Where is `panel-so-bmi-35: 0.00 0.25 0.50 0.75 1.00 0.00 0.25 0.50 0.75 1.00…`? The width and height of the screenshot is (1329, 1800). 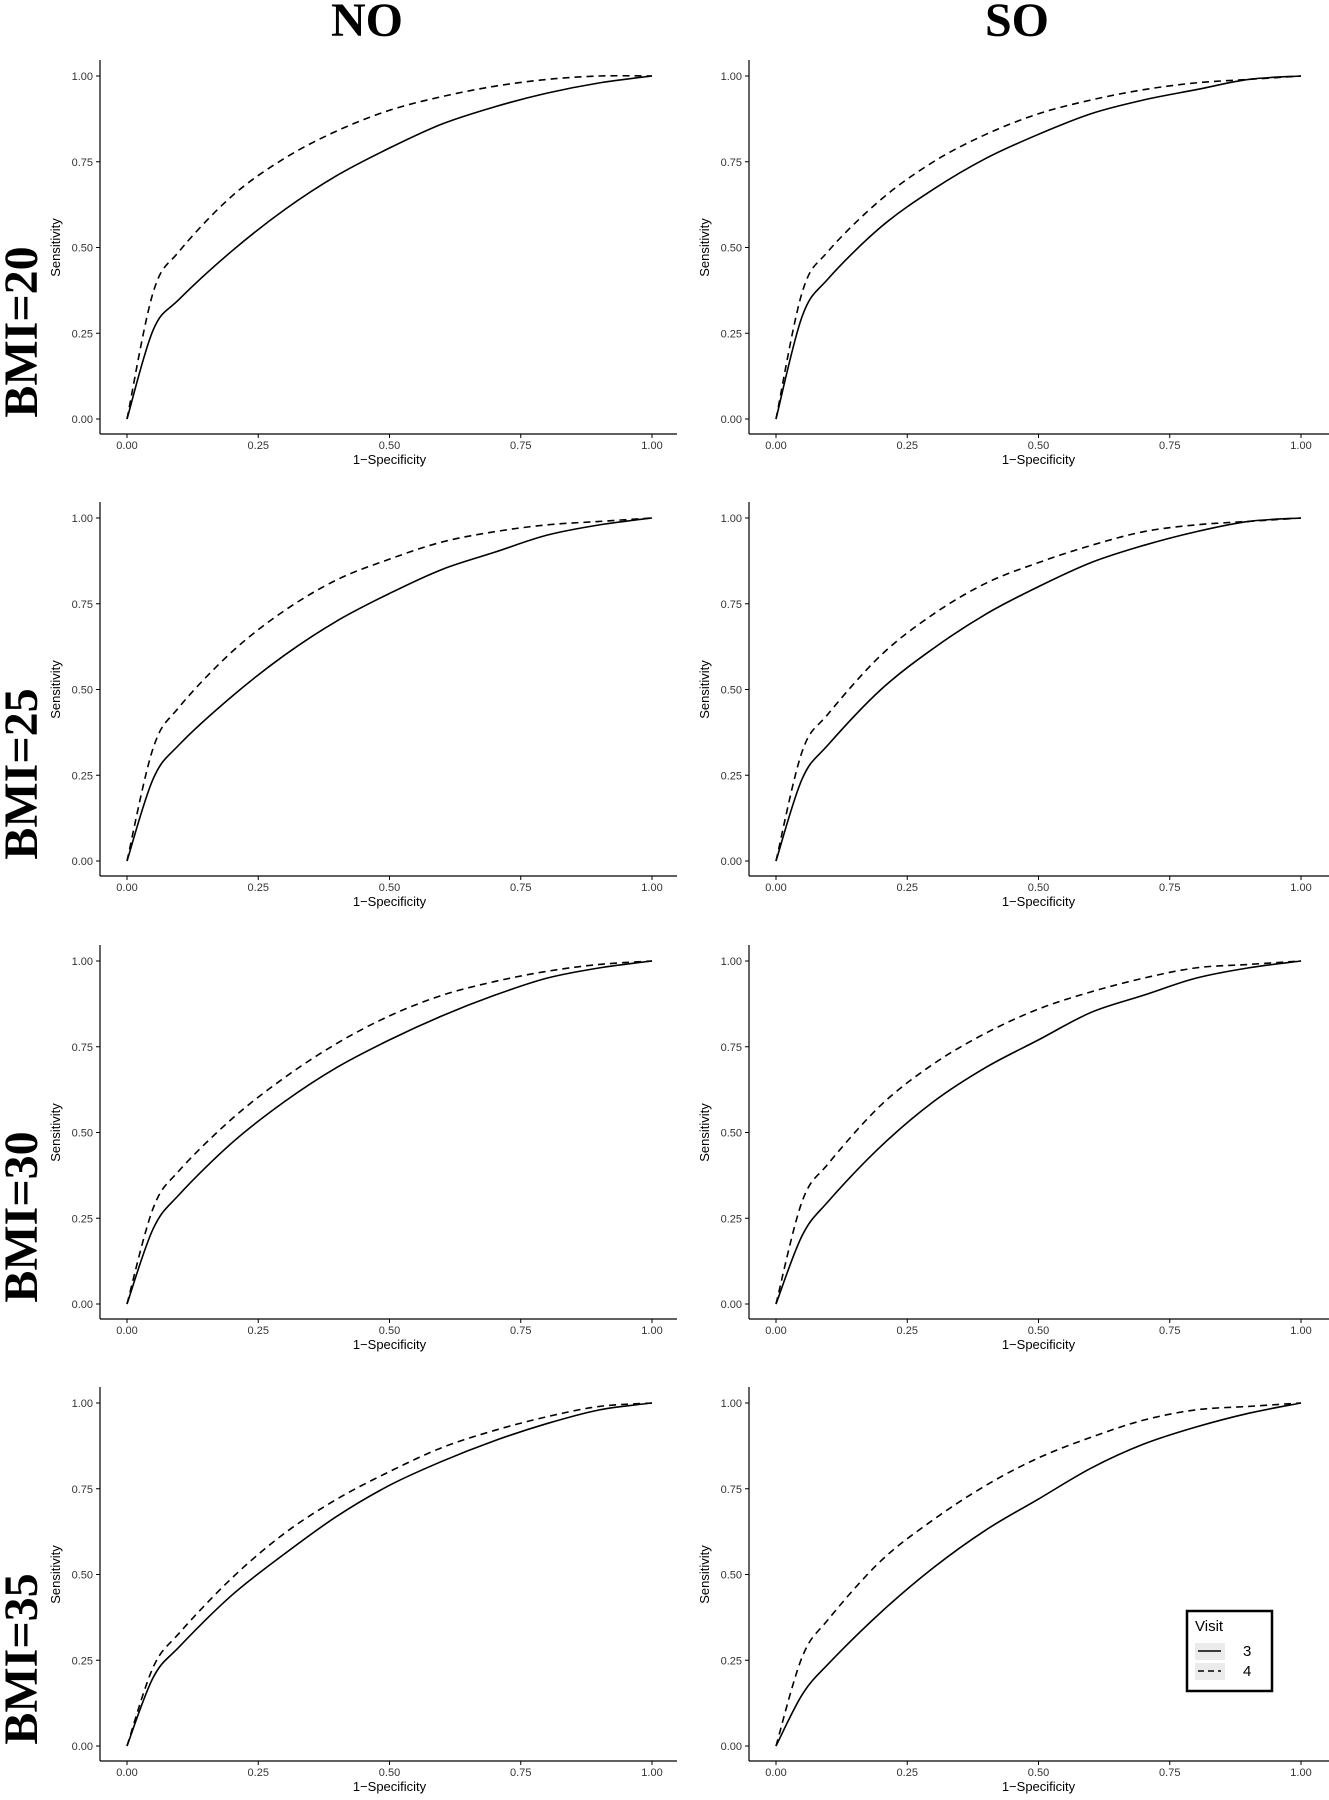 panel-so-bmi-35: 0.00 0.25 0.50 0.75 1.00 0.00 0.25 0.50 0.75 1.00… is located at coordinates (1013, 1590).